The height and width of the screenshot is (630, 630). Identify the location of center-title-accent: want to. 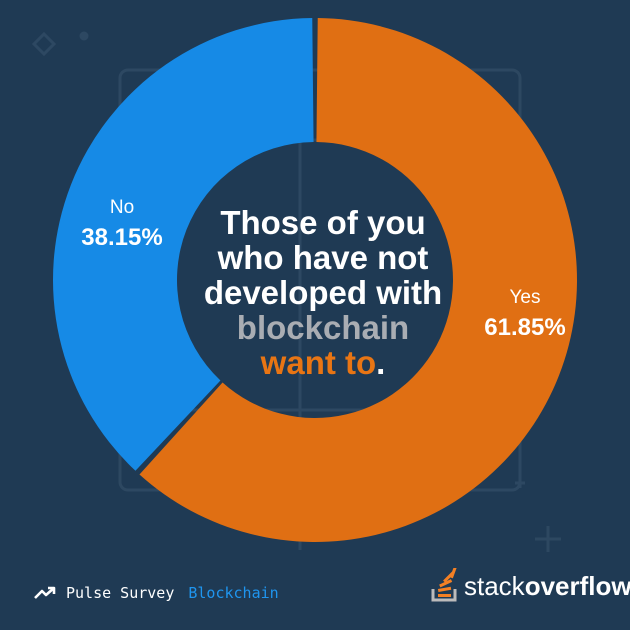
(318, 362).